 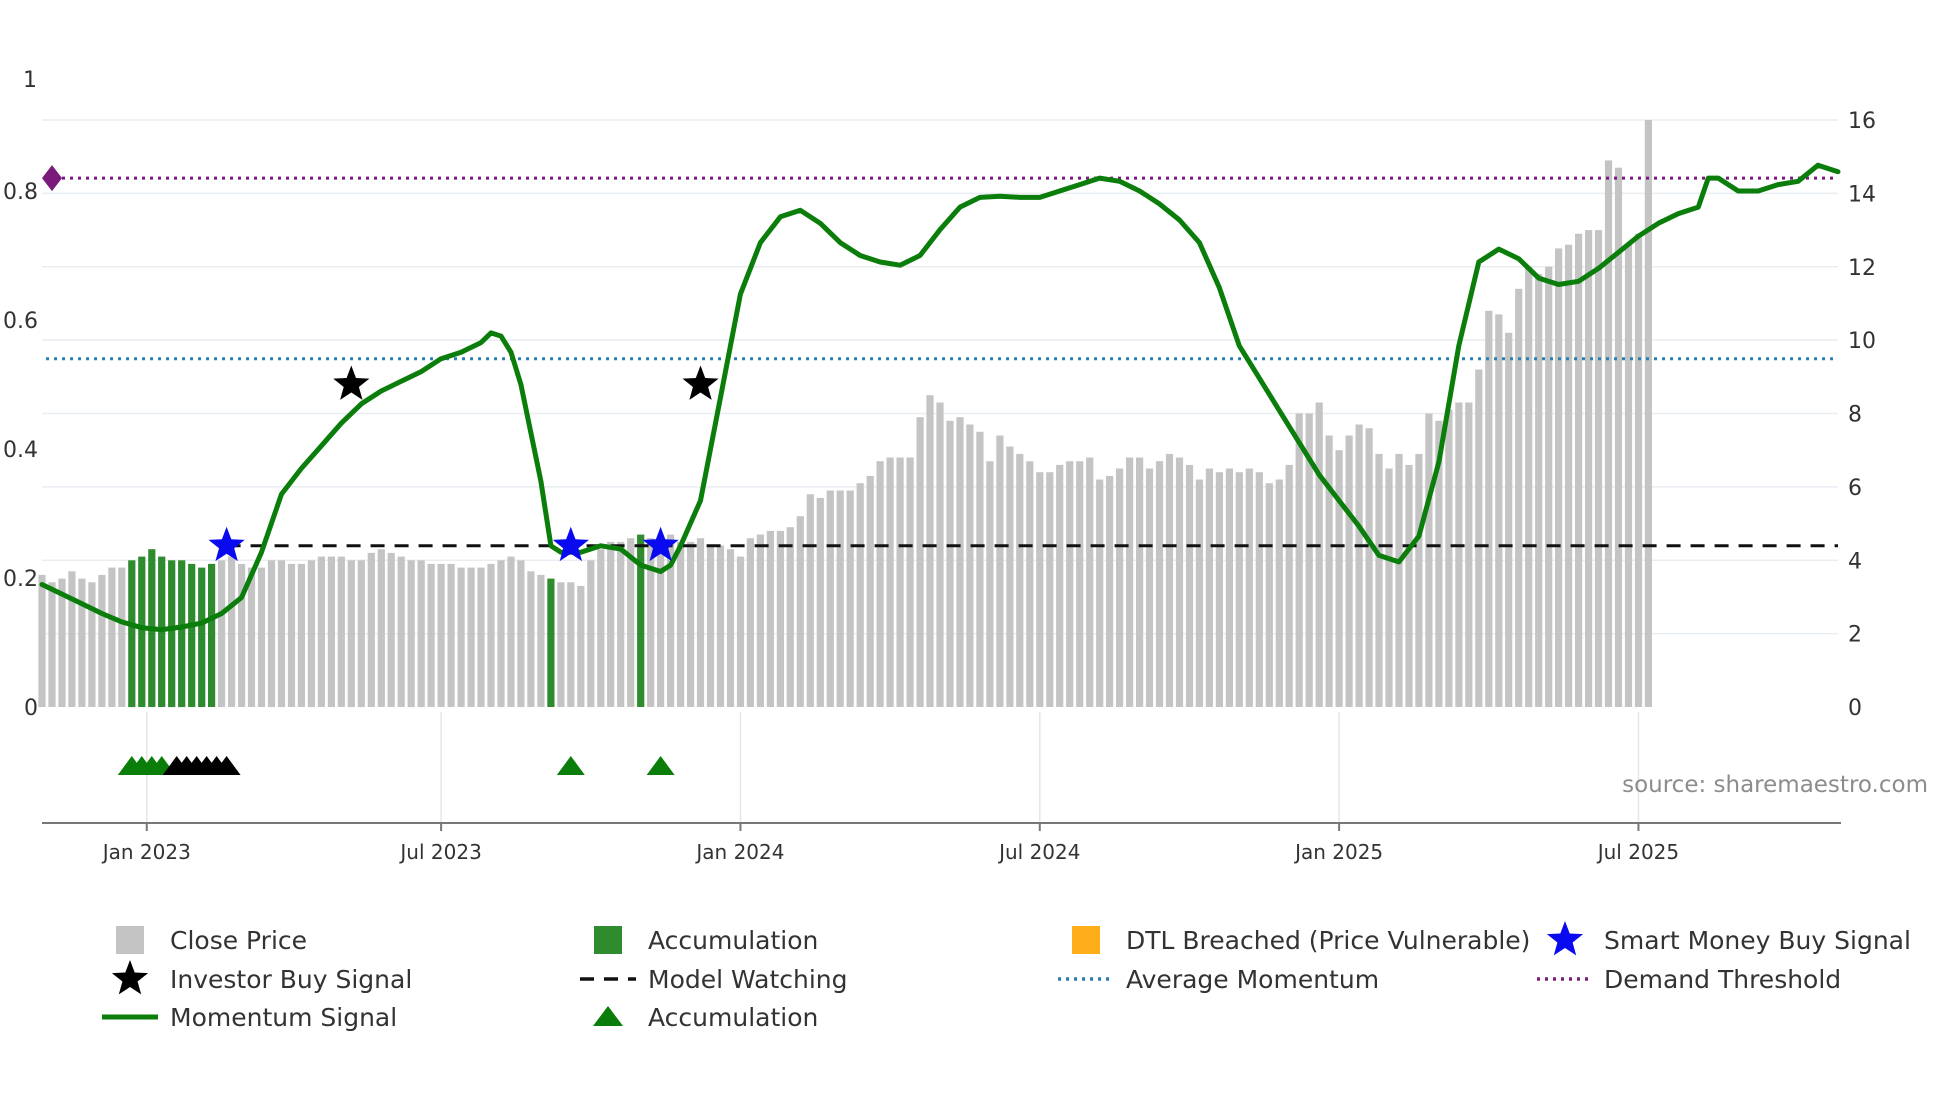 What do you see at coordinates (1862, 341) in the screenshot?
I see `right-axis-tick-label: 10` at bounding box center [1862, 341].